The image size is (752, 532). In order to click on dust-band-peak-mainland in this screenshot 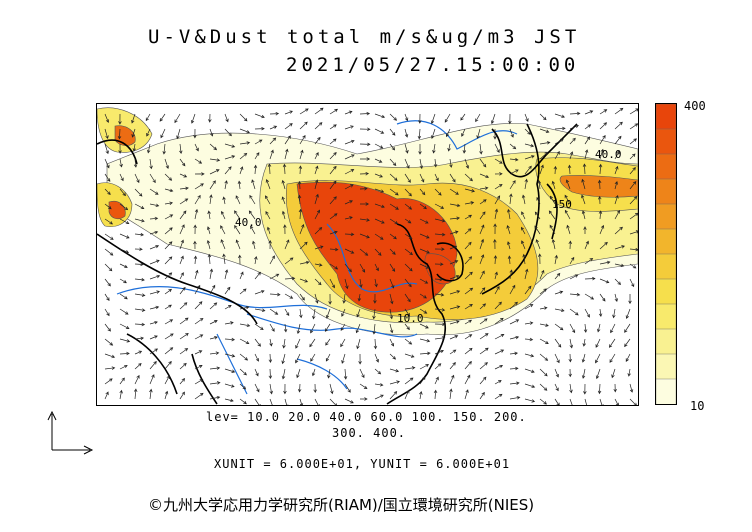, I will do `click(377, 247)`.